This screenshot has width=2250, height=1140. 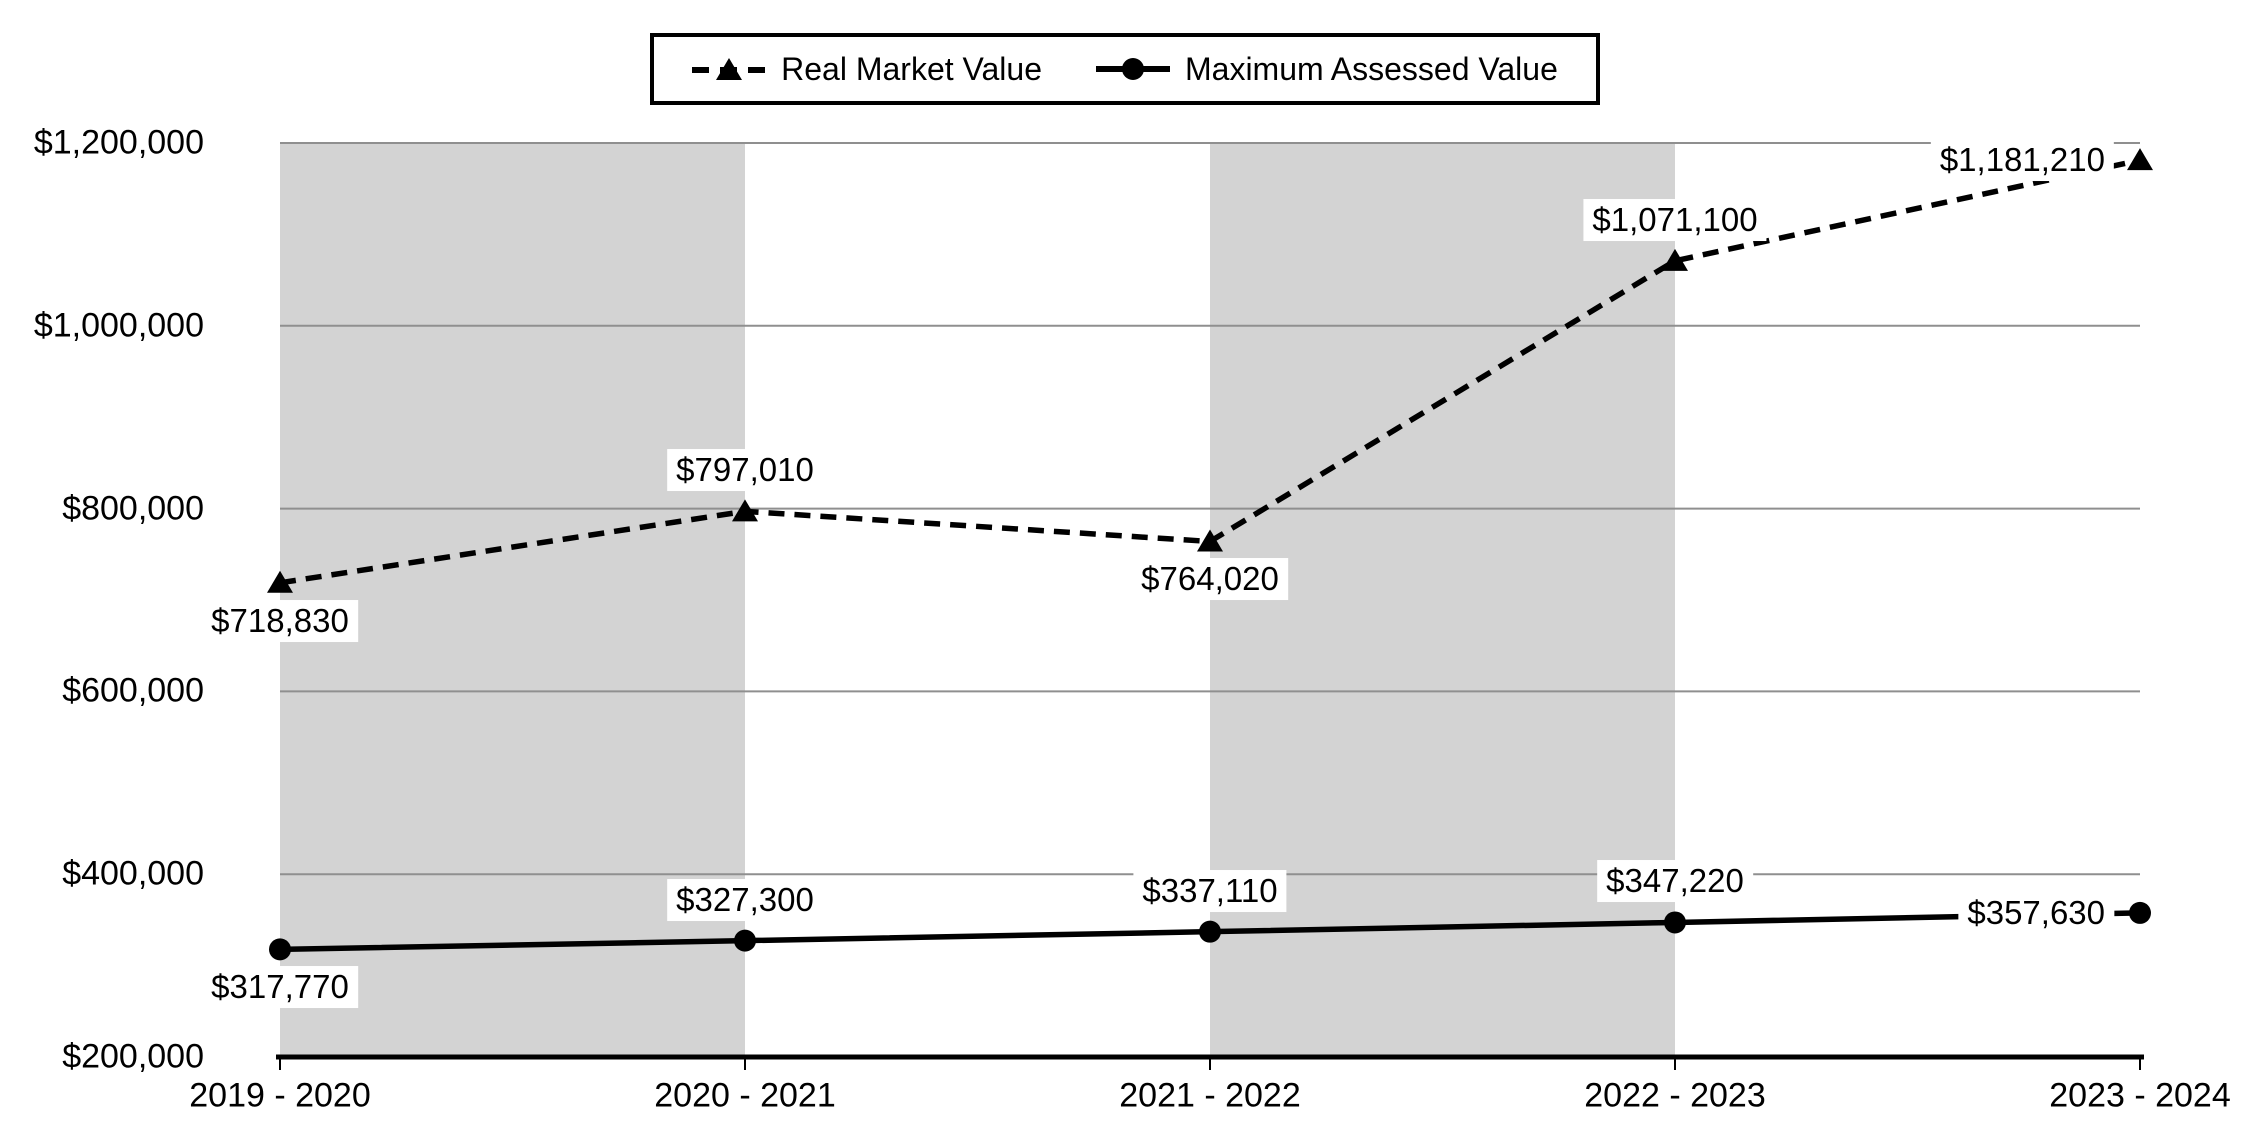 What do you see at coordinates (1132, 69) in the screenshot?
I see `solid-line-circle-marker-icon` at bounding box center [1132, 69].